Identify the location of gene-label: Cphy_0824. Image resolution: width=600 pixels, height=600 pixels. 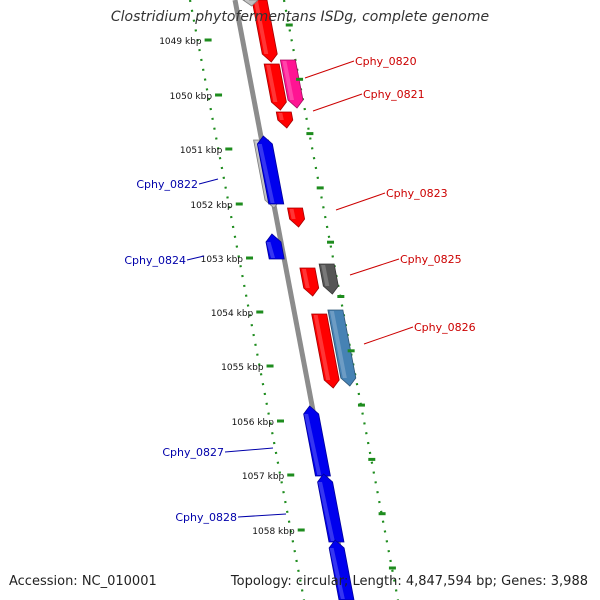
(155, 260).